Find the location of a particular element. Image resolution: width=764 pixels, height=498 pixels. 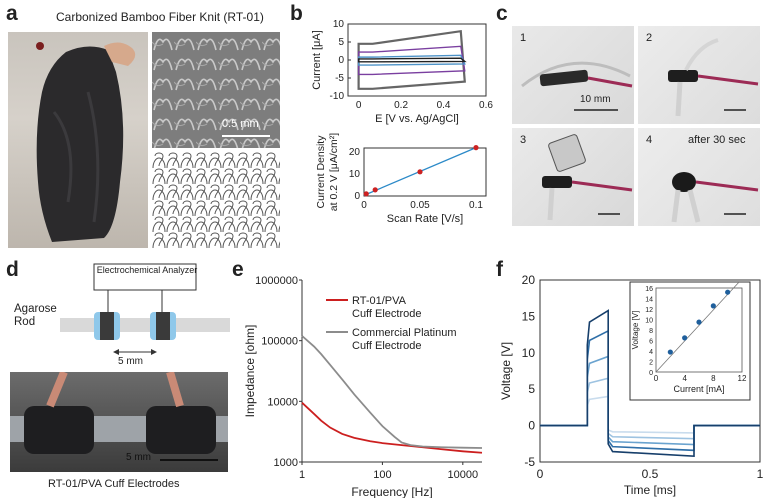

cuff-photo: 5 mm is located at coordinates (119, 422).